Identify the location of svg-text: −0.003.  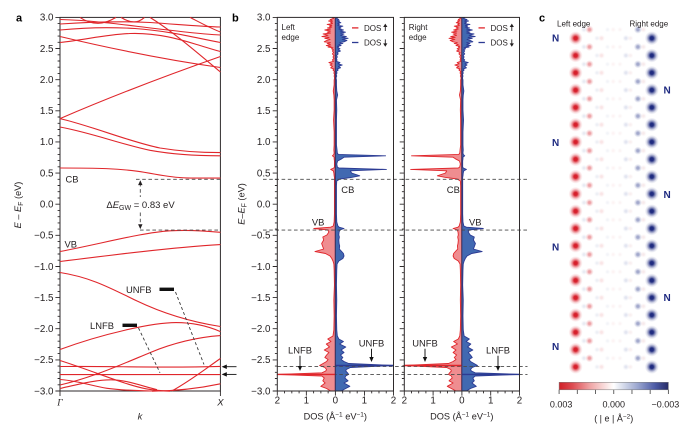
(666, 405).